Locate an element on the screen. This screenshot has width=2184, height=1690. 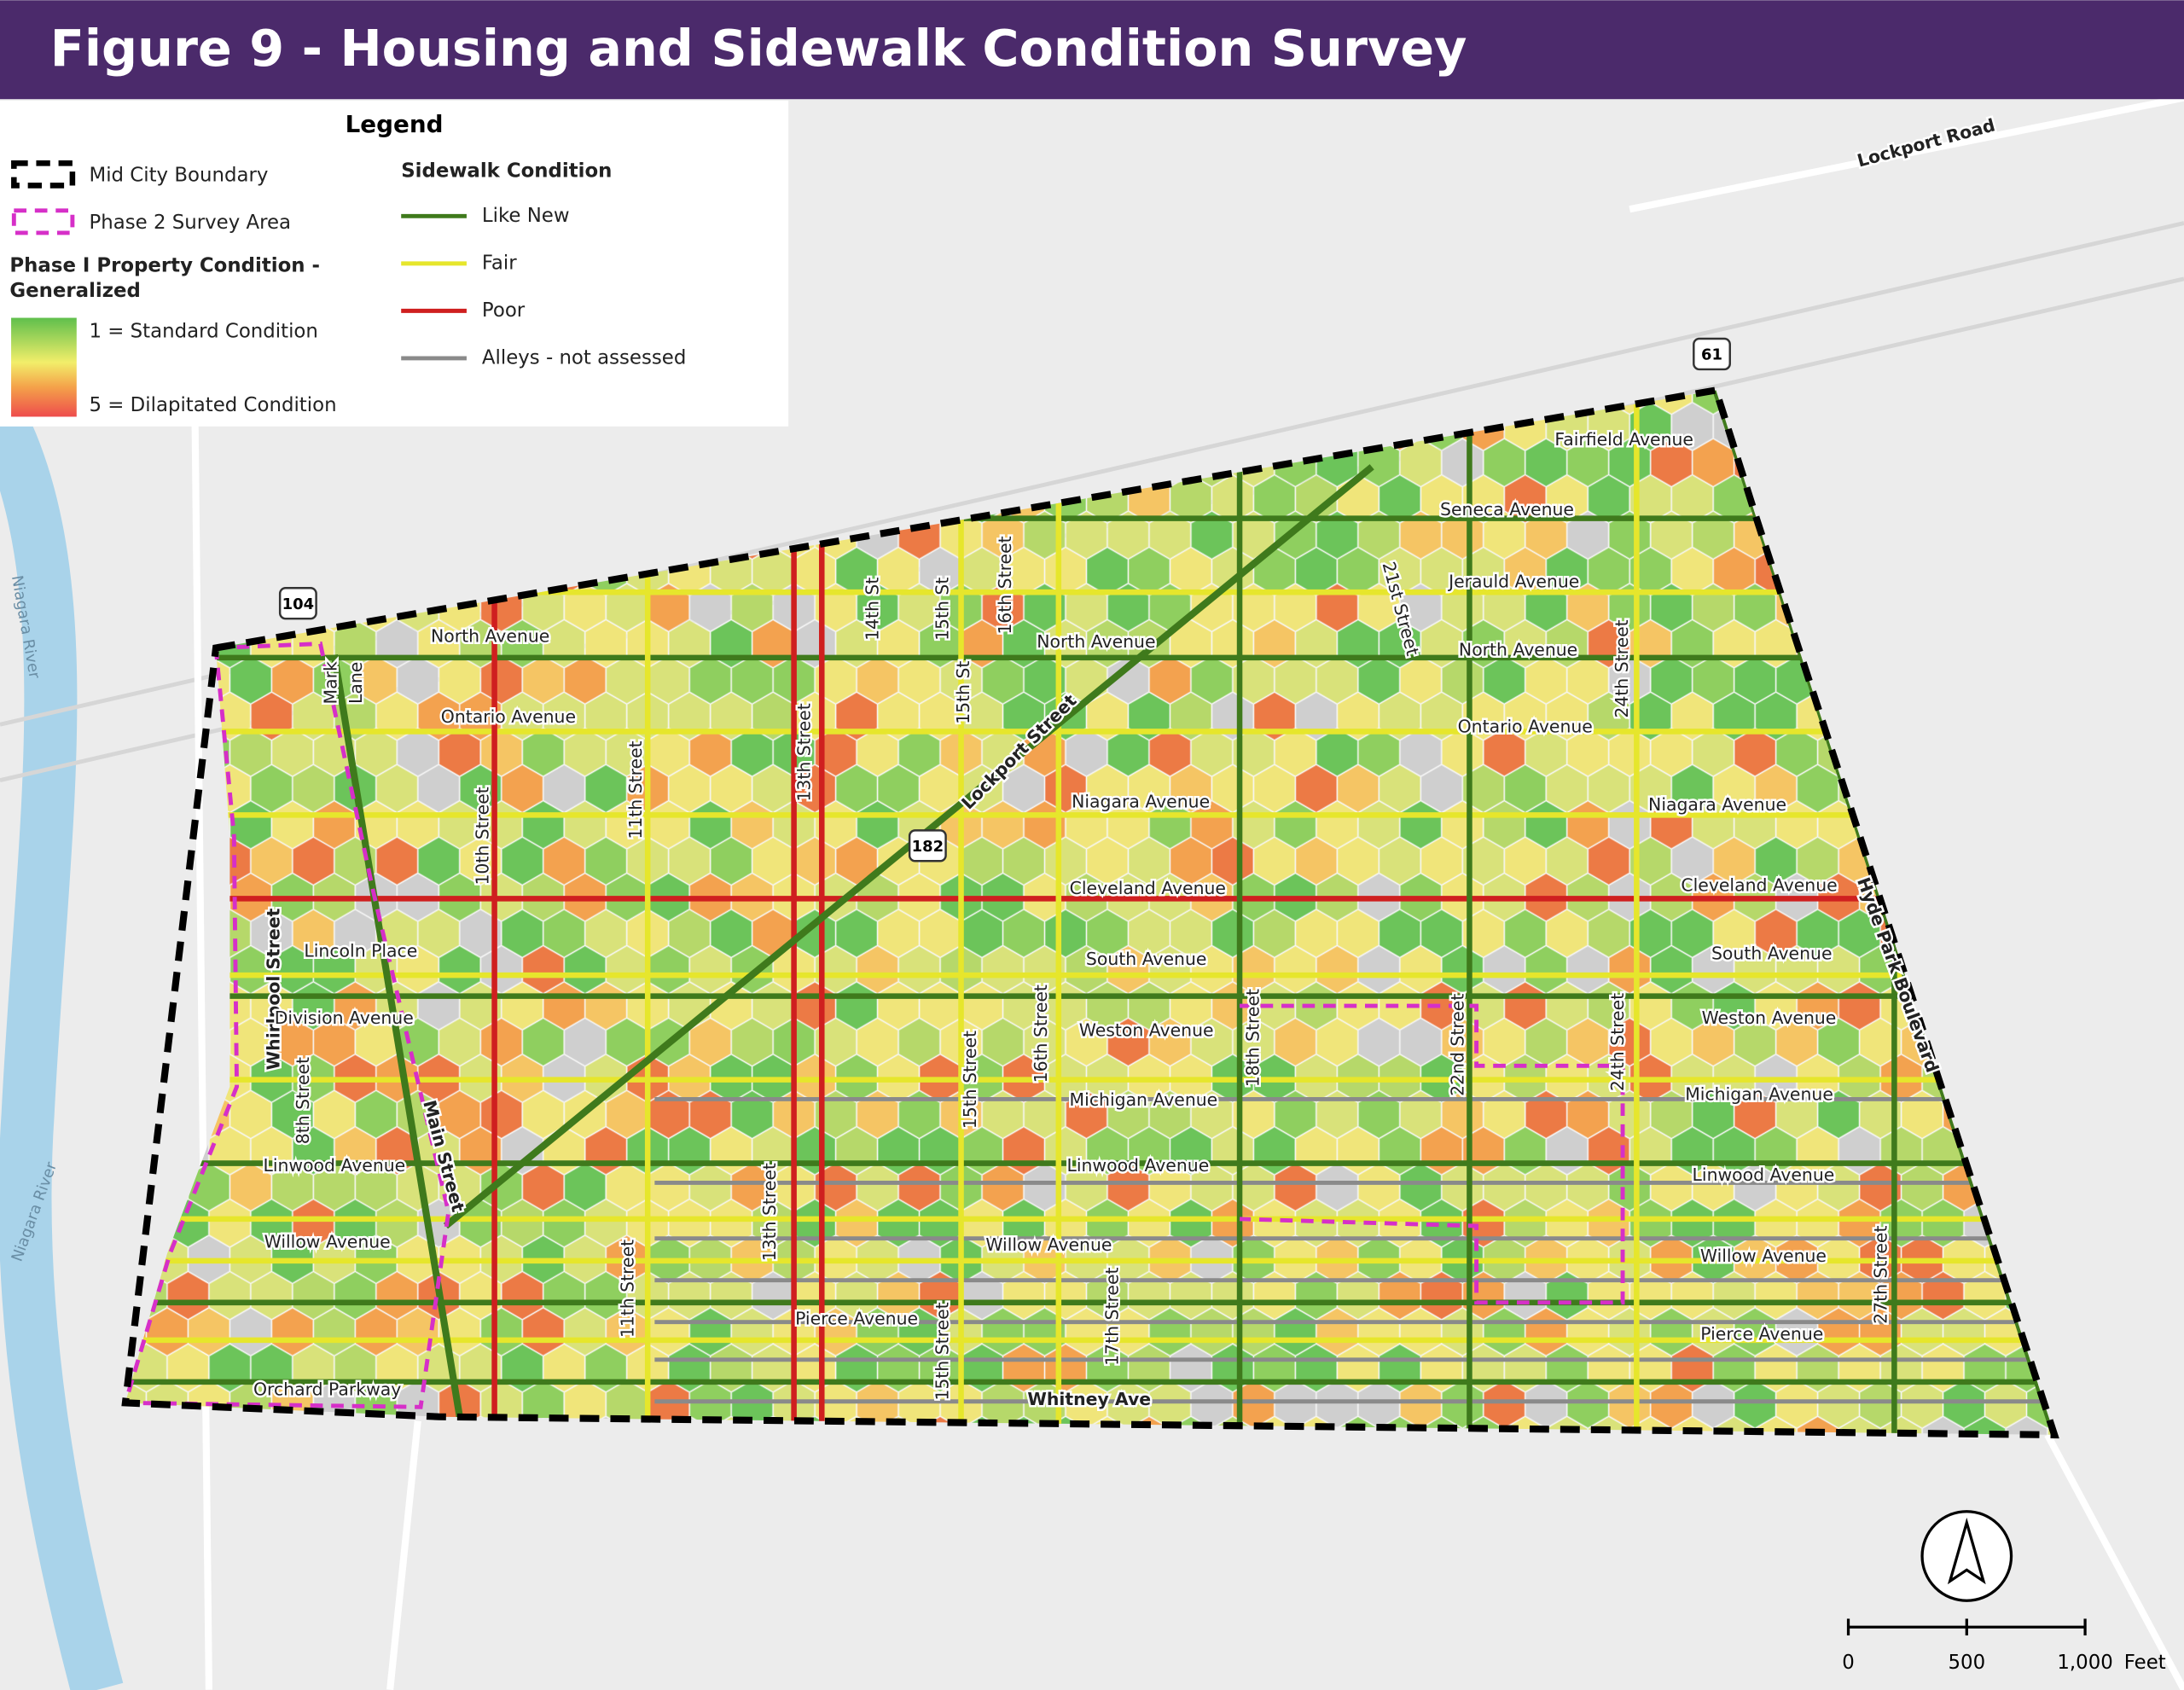
street-label: Michigan Avenue is located at coordinates (1144, 1099).